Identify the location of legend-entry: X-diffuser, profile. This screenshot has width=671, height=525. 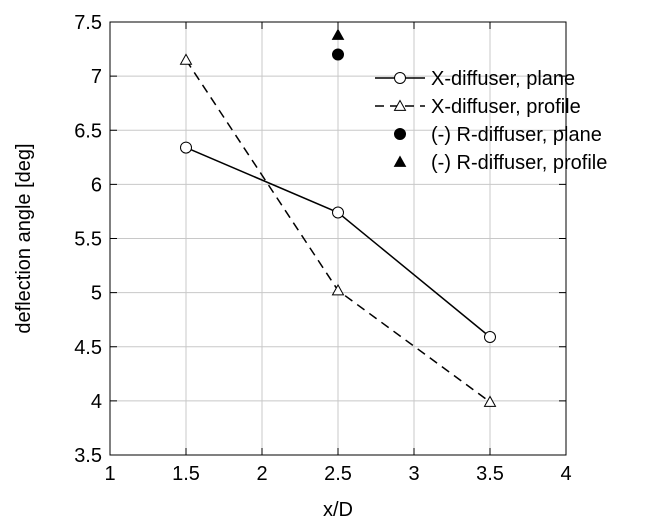
(478, 107).